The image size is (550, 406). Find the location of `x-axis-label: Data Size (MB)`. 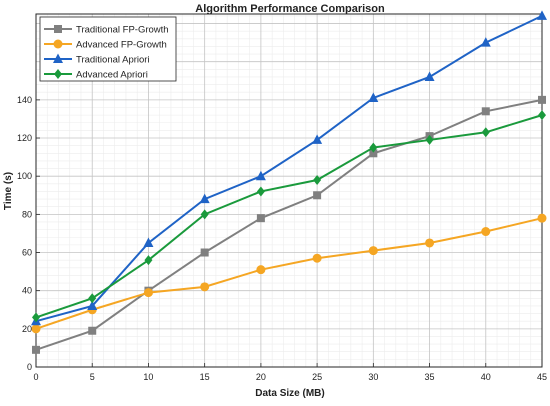

x-axis-label: Data Size (MB) is located at coordinates (289, 393).